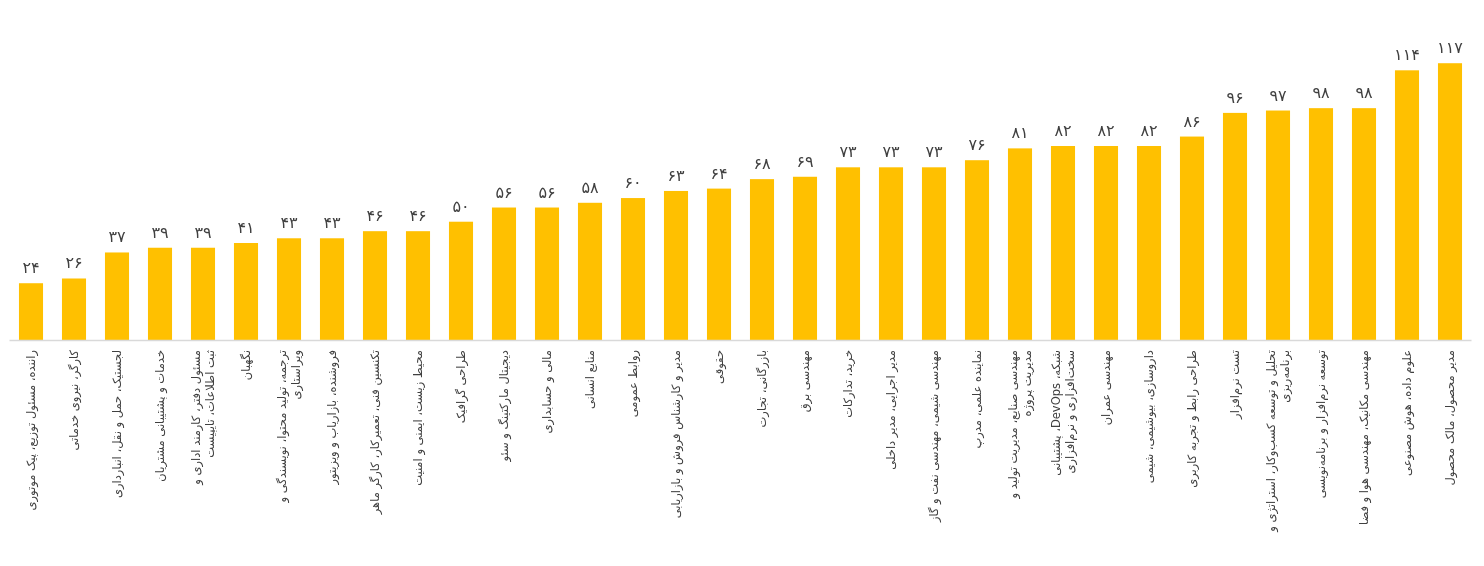 This screenshot has height=566, width=1484. I want to click on x-tick-label: فروشنده، بازاریاب و ویزیتور, so click(332, 418).